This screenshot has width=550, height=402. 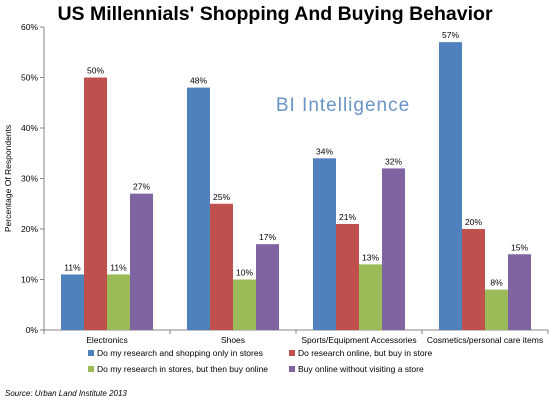 What do you see at coordinates (29, 78) in the screenshot?
I see `y-tick-label: 50%` at bounding box center [29, 78].